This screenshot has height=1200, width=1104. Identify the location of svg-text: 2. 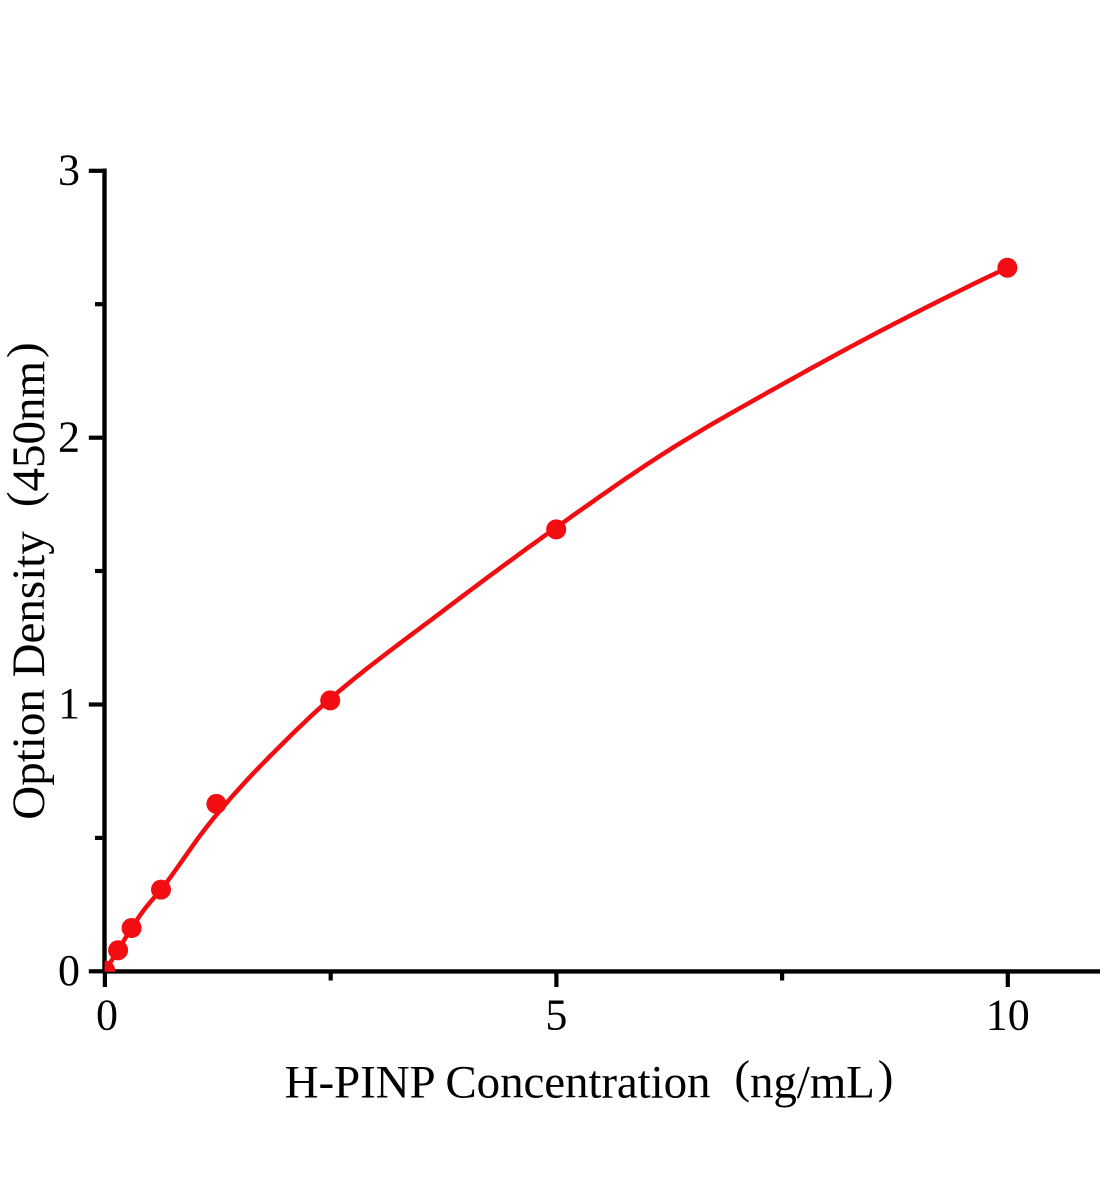
(69, 436).